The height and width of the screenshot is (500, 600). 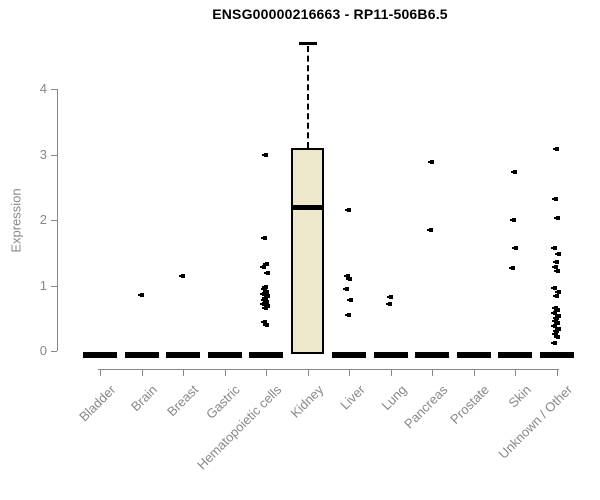 I want to click on zero-median-bar-gastric, so click(x=224, y=355).